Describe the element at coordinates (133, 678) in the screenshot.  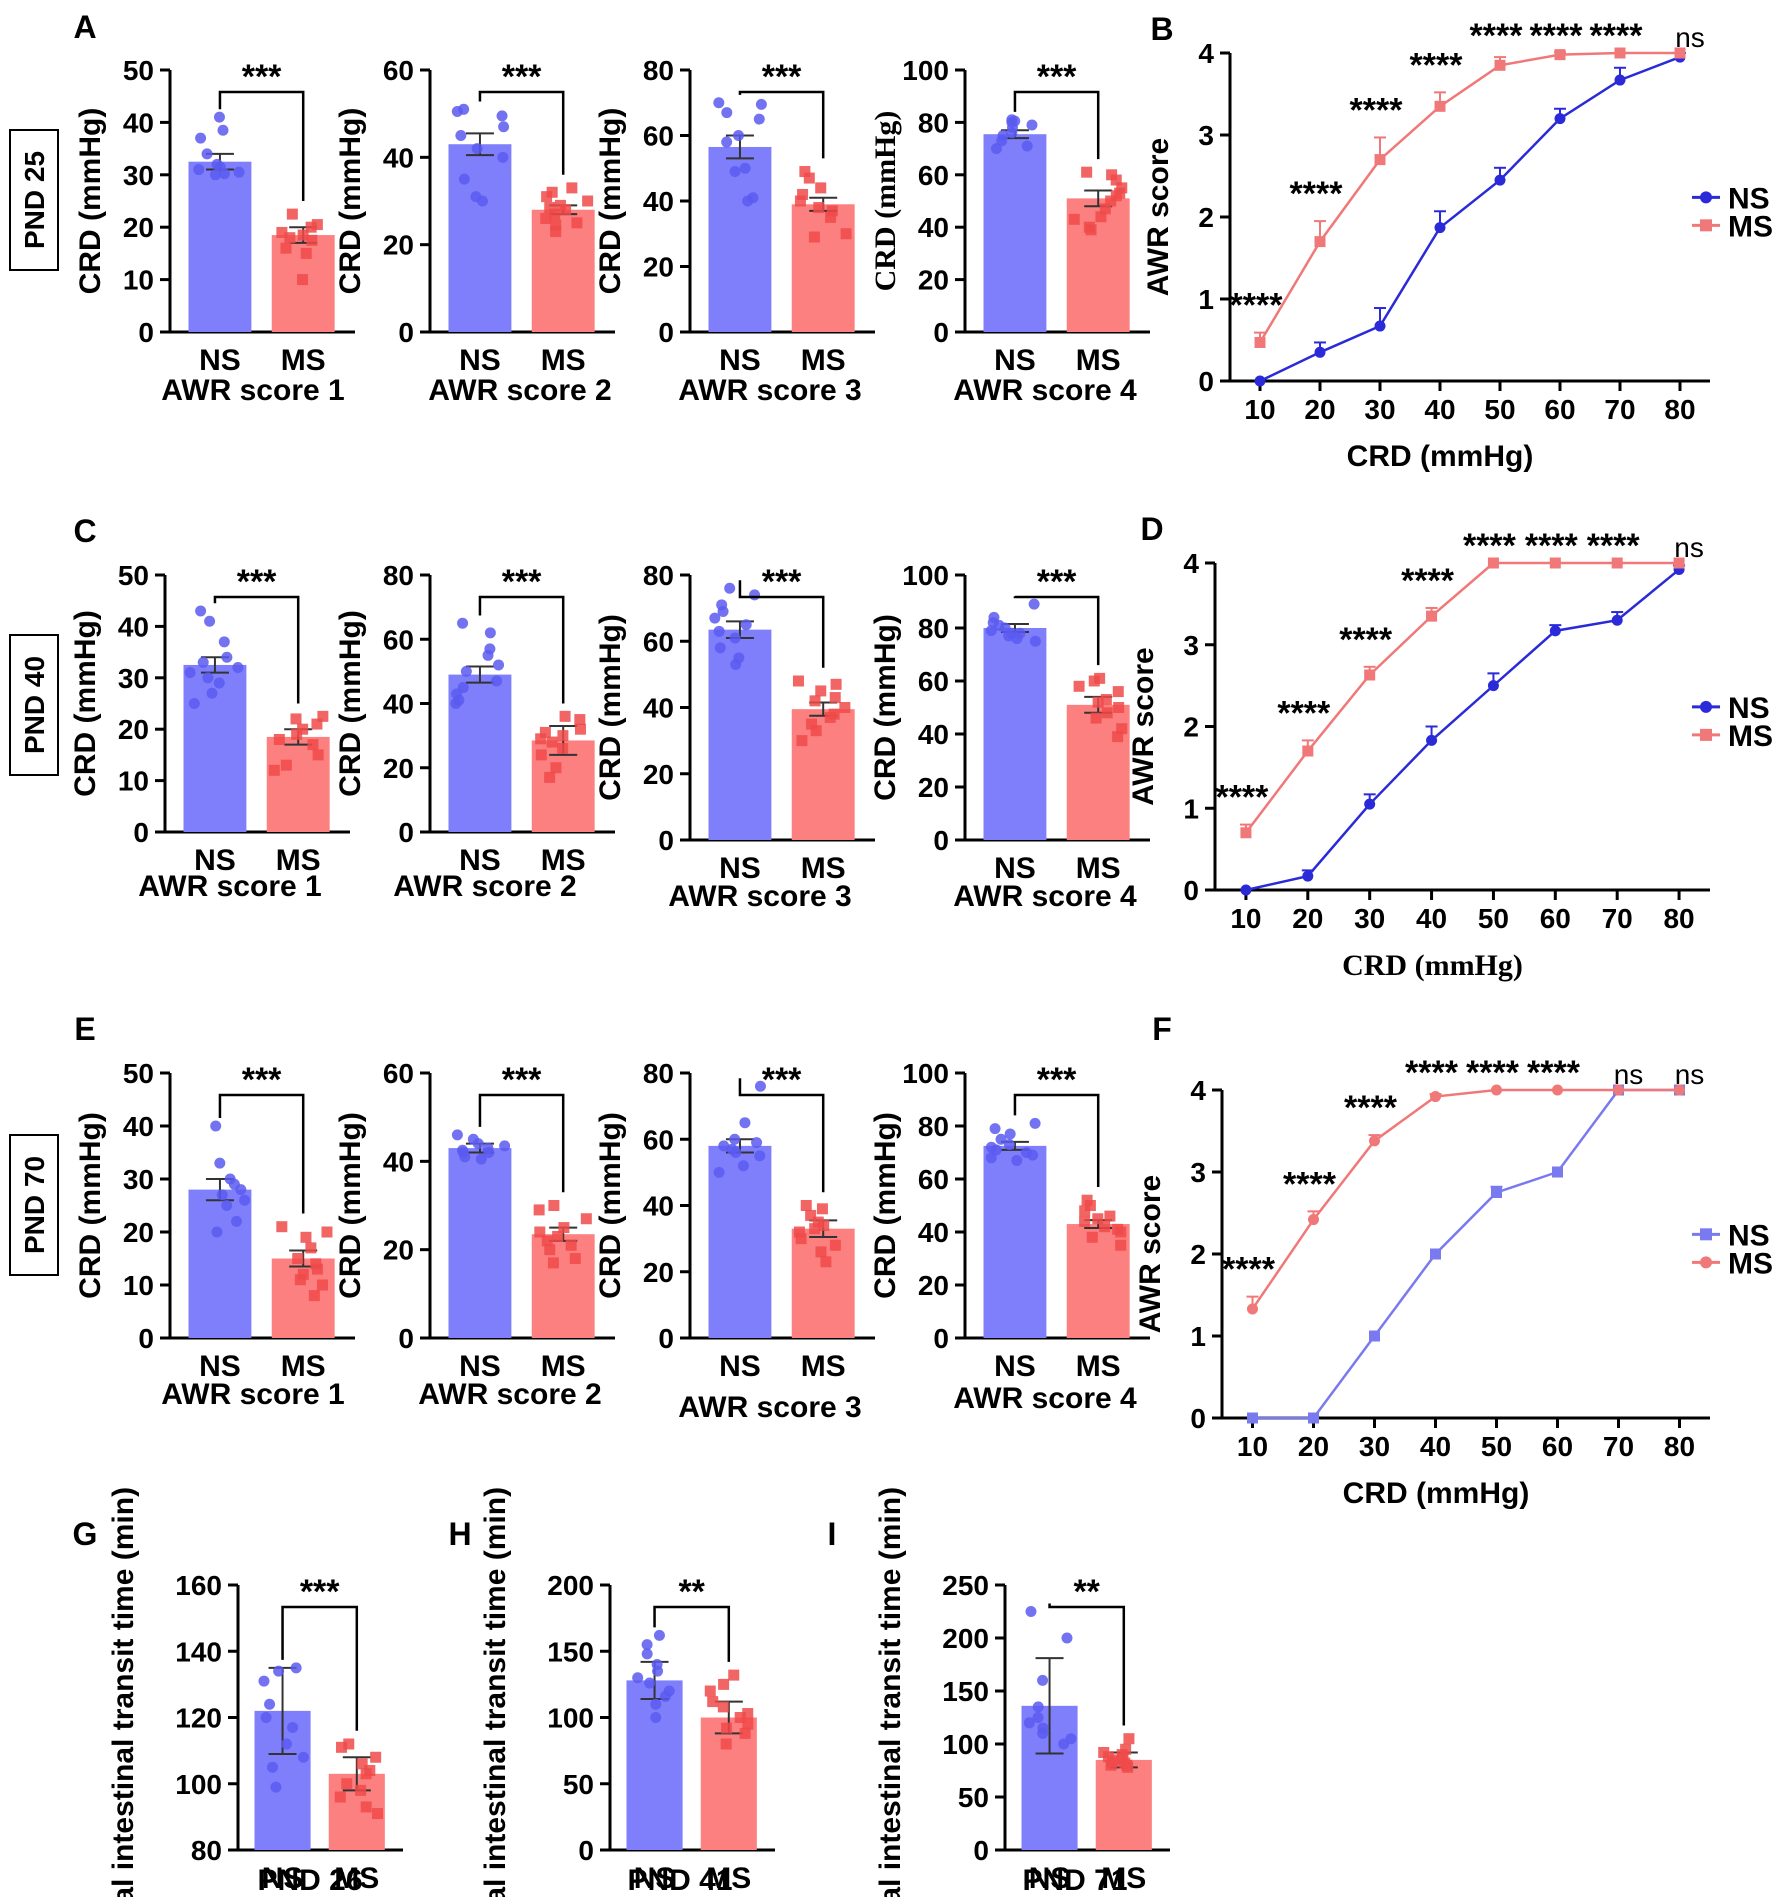
I see `y-tick-label: 30` at that location.